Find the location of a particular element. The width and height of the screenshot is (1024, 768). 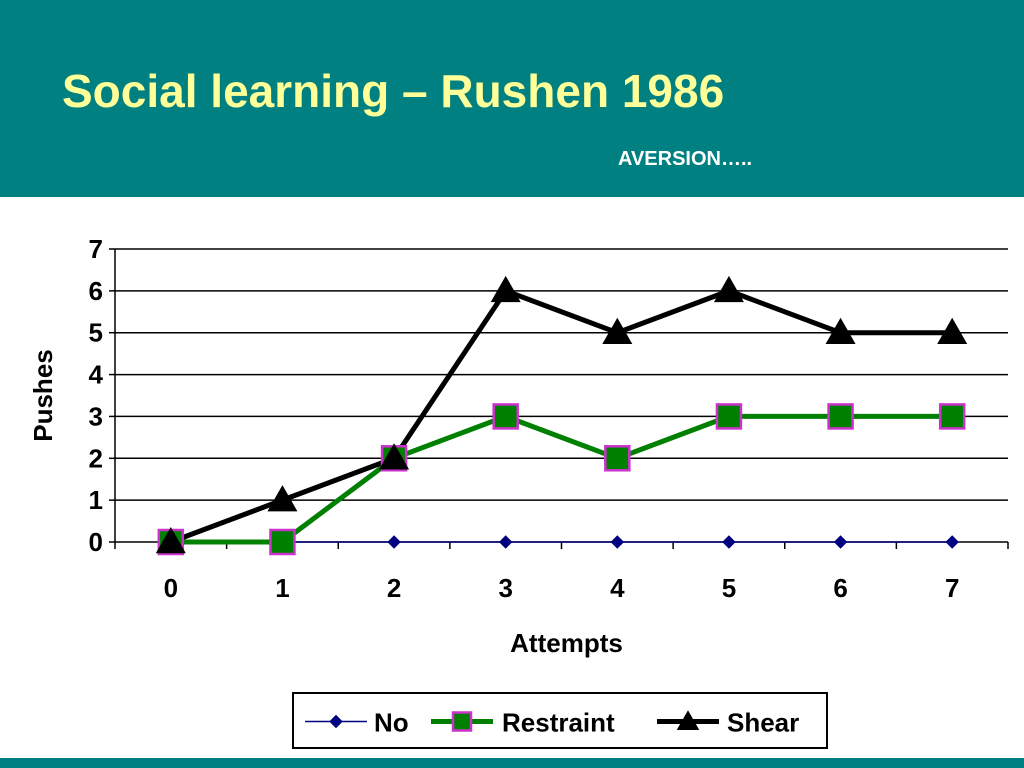

y-tick-label: 2 is located at coordinates (96, 458).